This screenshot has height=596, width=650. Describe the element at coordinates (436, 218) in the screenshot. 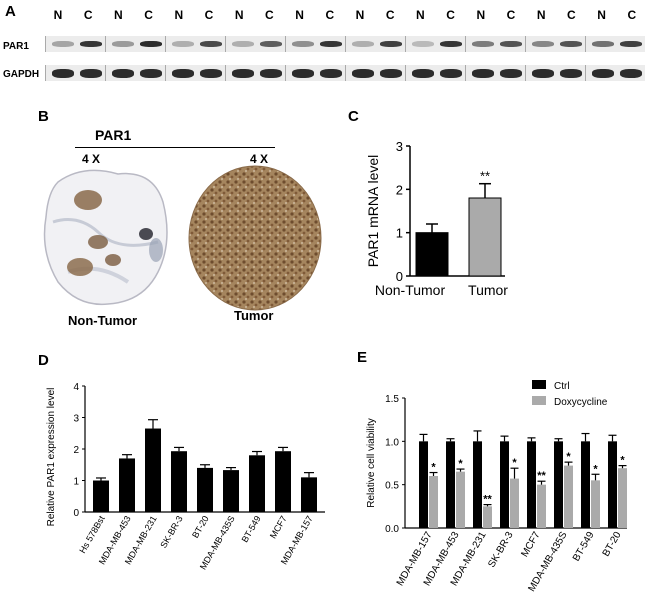

I see `chart-c: 0 1 2 3 ** Non-Tumor Tumor PAR1 mRNA level` at that location.